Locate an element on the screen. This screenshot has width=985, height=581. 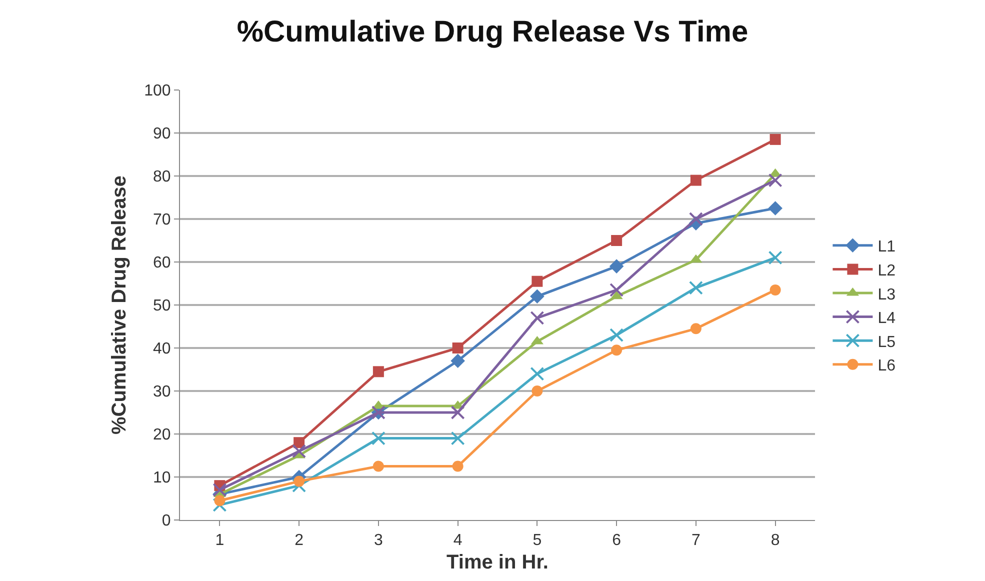
legend-label: L6 is located at coordinates (887, 366).